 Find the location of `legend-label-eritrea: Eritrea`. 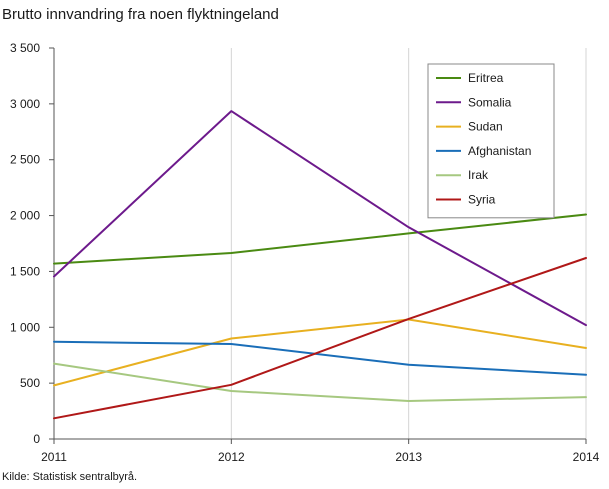

legend-label-eritrea: Eritrea is located at coordinates (486, 78).